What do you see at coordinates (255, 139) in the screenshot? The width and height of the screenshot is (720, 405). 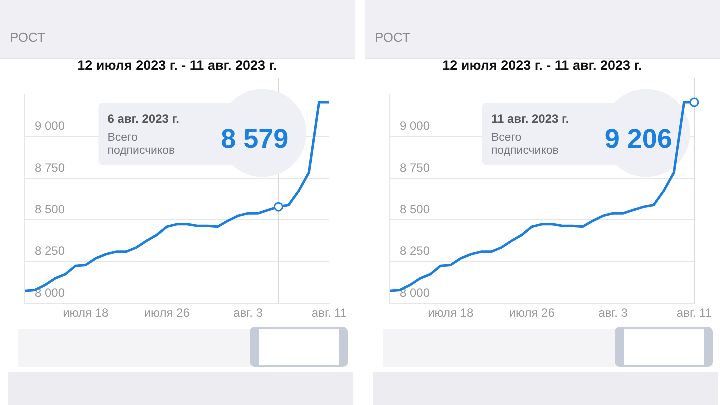 I see `annotation: 8 579` at bounding box center [255, 139].